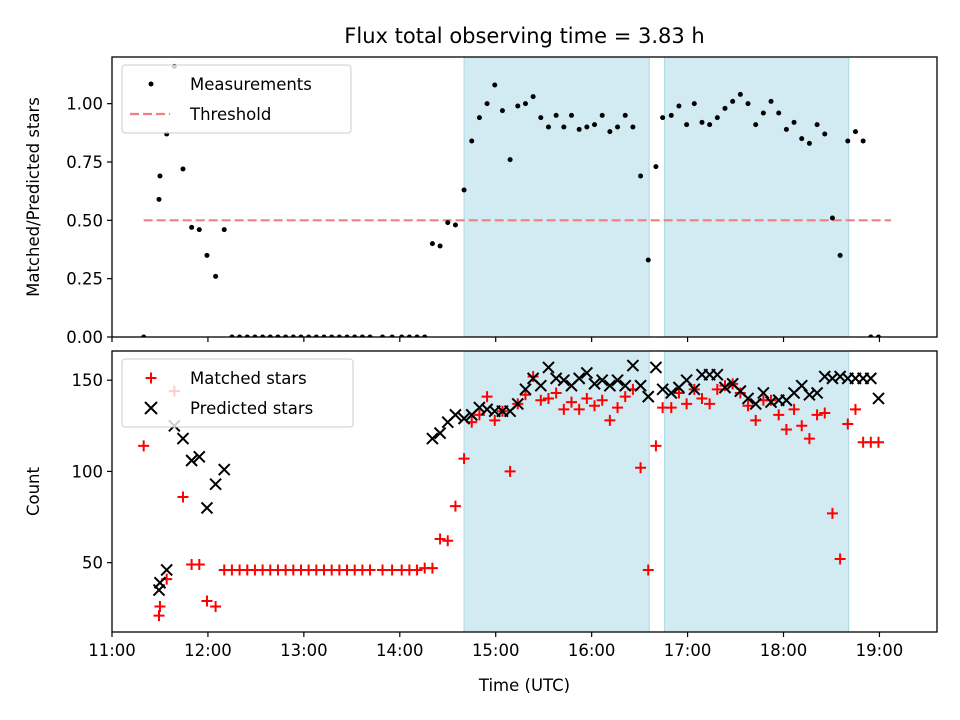 The height and width of the screenshot is (720, 960). What do you see at coordinates (400, 650) in the screenshot?
I see `x-tick-label: 14:00` at bounding box center [400, 650].